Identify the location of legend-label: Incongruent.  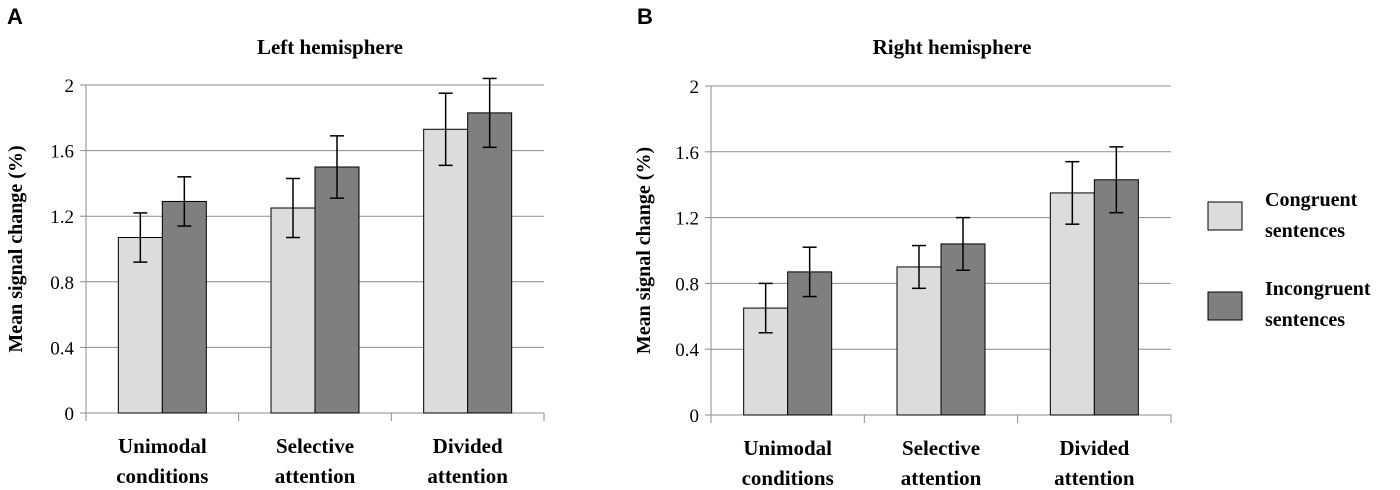
(1318, 289).